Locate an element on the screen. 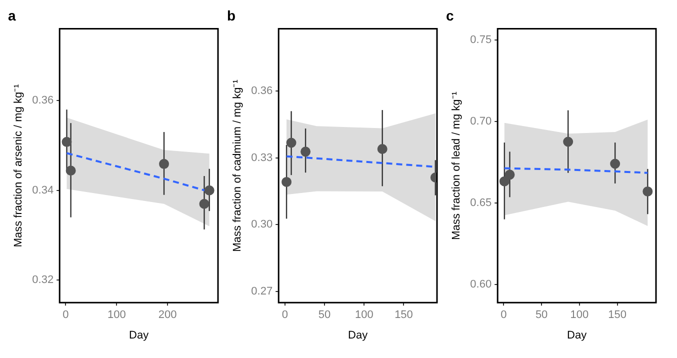 The image size is (677, 358). y-tick-label: 0.60 is located at coordinates (481, 284).